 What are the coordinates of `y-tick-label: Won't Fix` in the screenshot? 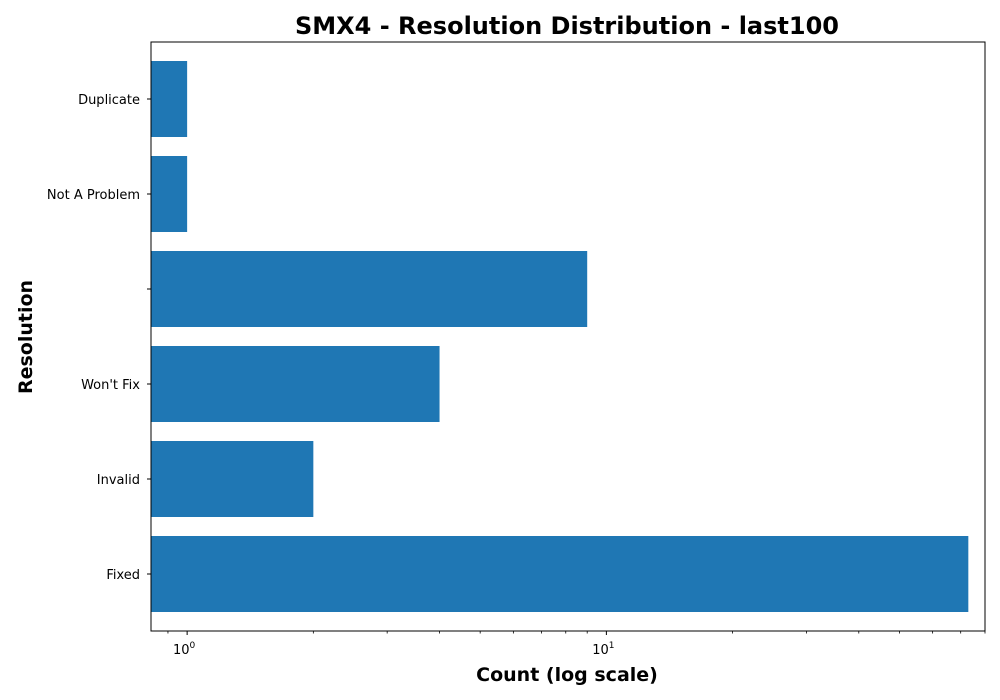 It's located at (110, 385).